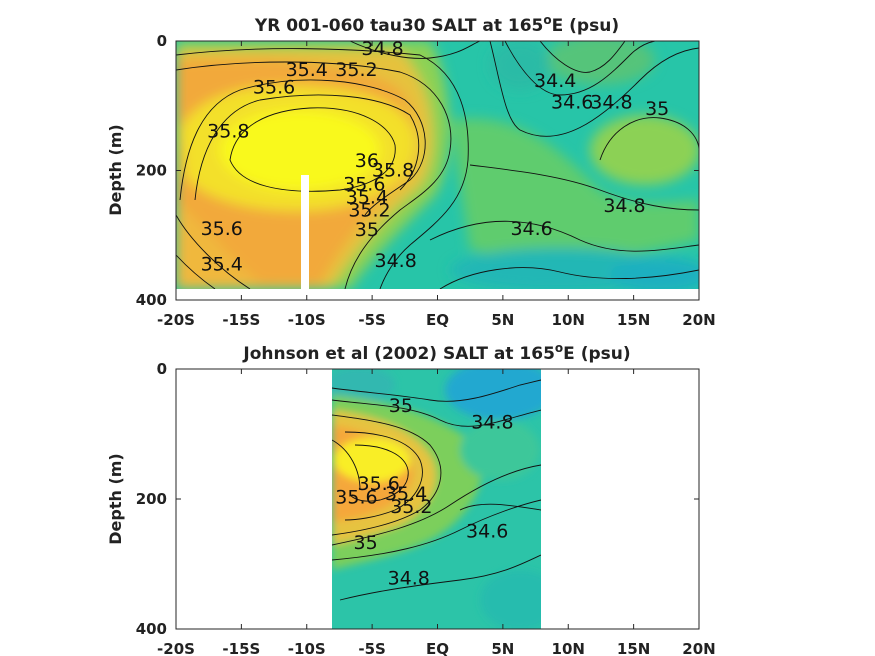  I want to click on chart-title: YR 001-060 tau30 SALT at 165oE (psu), so click(436, 24).